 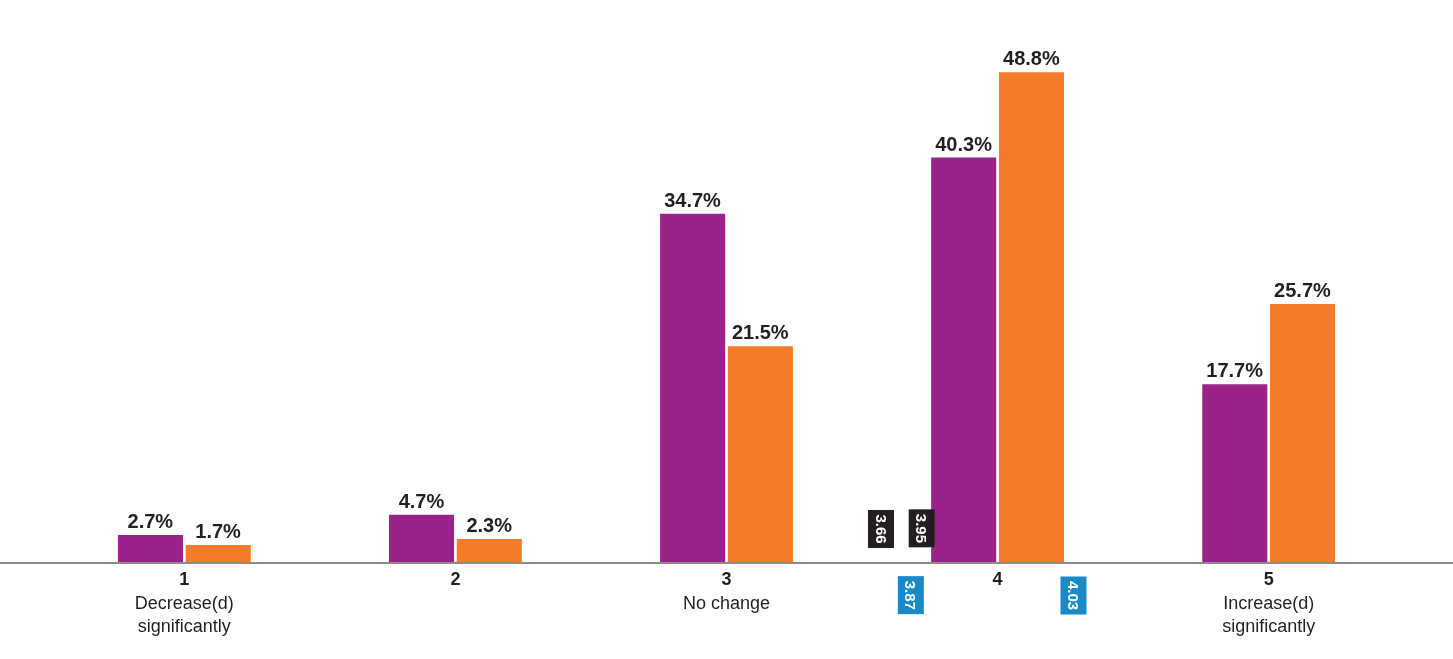 I want to click on data-label: 48.8%, so click(x=1031, y=58).